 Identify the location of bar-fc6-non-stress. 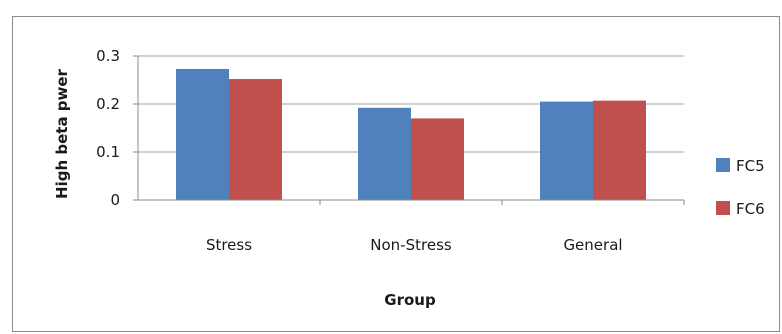
(437, 159).